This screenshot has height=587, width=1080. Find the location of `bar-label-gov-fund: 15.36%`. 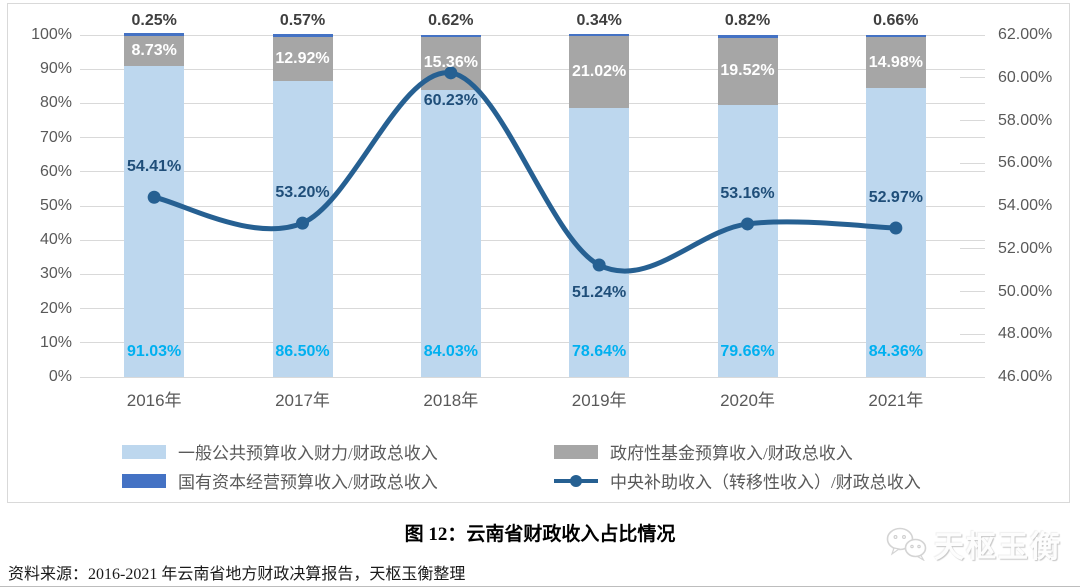

bar-label-gov-fund: 15.36% is located at coordinates (450, 63).